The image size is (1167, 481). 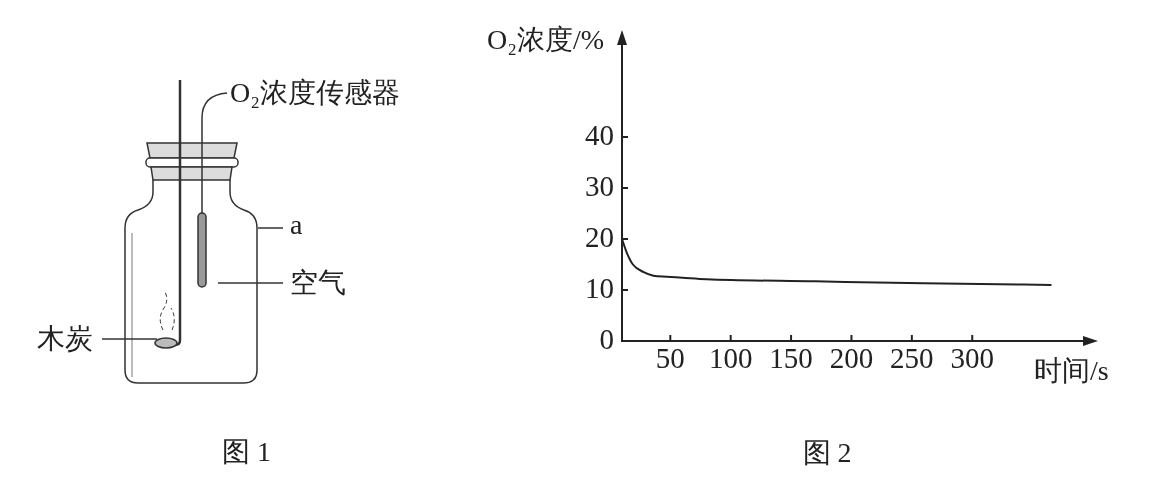 What do you see at coordinates (65, 338) in the screenshot?
I see `text: 木炭` at bounding box center [65, 338].